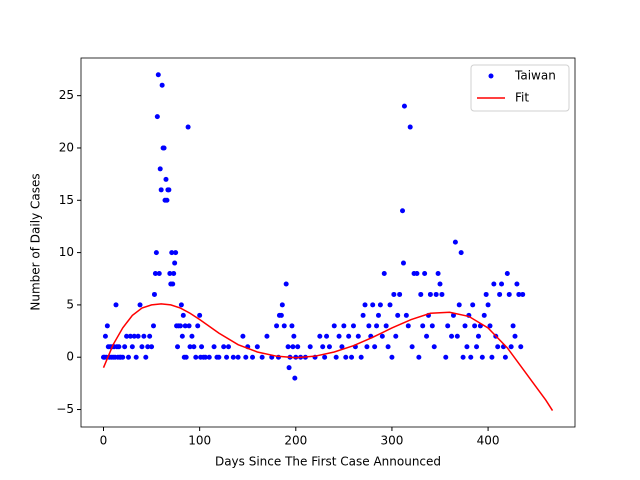  Describe the element at coordinates (70, 304) in the screenshot. I see `y-tick-label: 5` at that location.